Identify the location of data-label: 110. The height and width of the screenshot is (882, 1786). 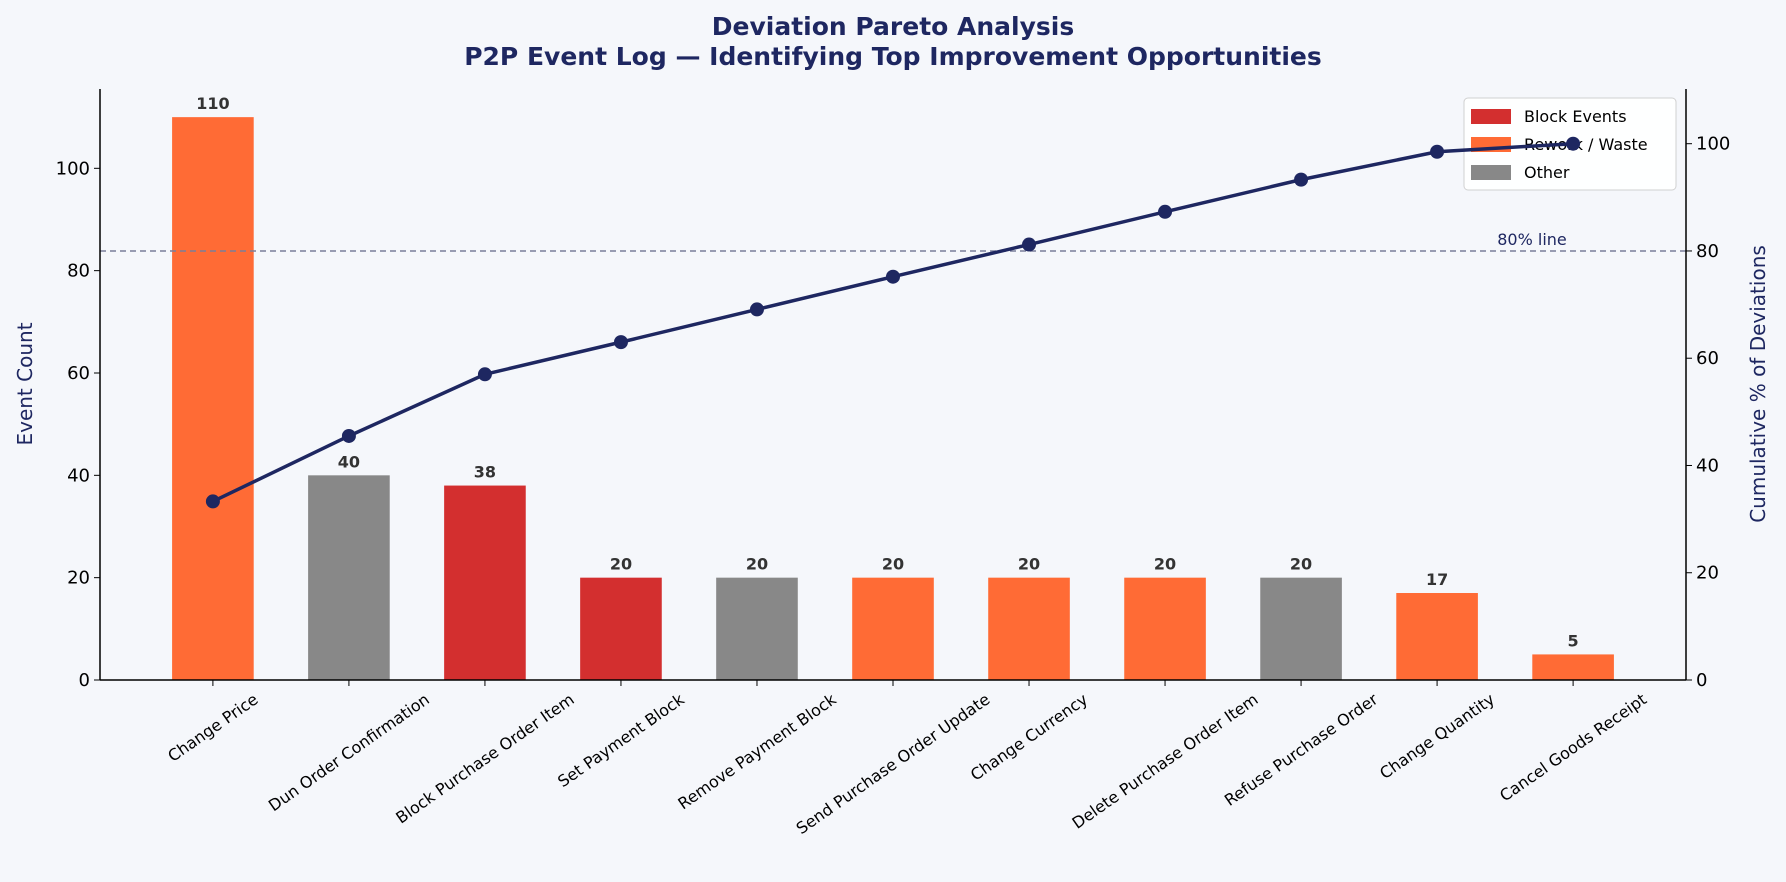
(212, 103).